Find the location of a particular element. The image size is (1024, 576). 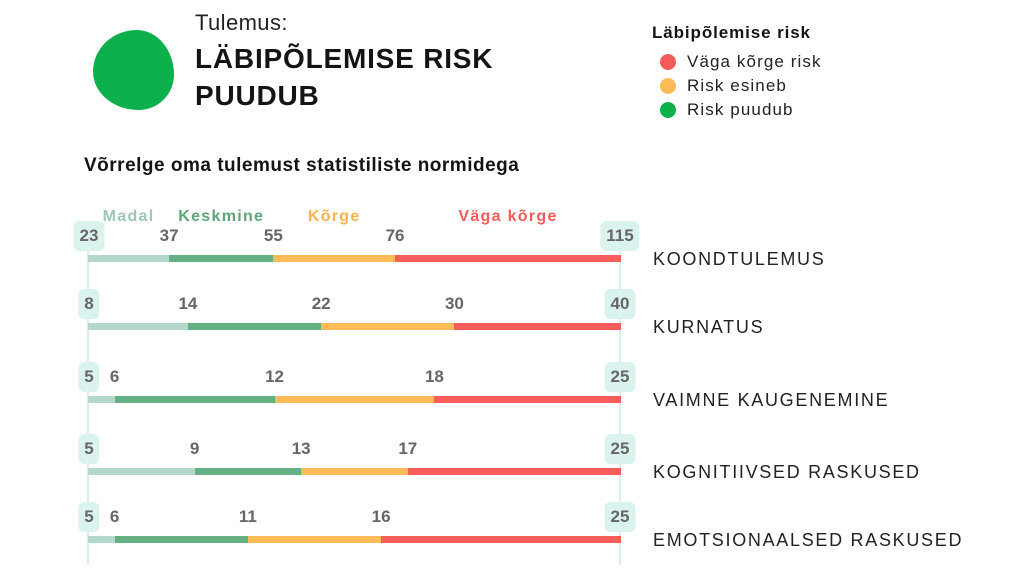

risk-legend-title: Läbipõlemise risk is located at coordinates (731, 32).